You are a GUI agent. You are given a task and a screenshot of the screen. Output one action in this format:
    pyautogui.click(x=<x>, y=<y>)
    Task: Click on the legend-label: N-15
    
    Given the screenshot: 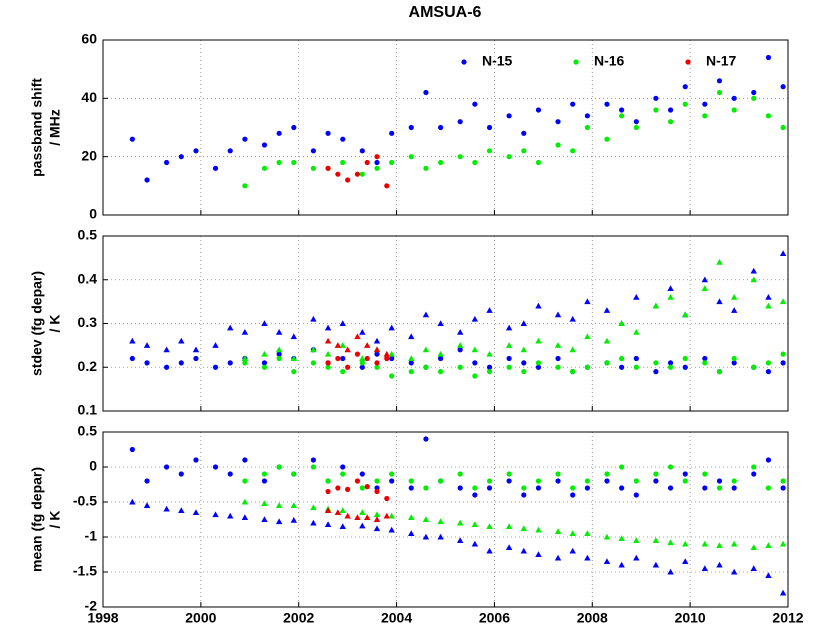 What is the action you would take?
    pyautogui.click(x=497, y=61)
    